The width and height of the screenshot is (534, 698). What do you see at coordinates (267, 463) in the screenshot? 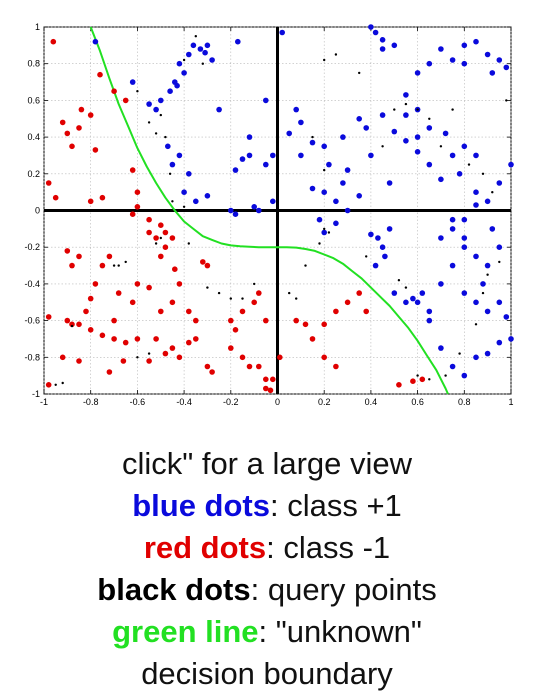
I see `caption-text-1: click" for a large view` at bounding box center [267, 463].